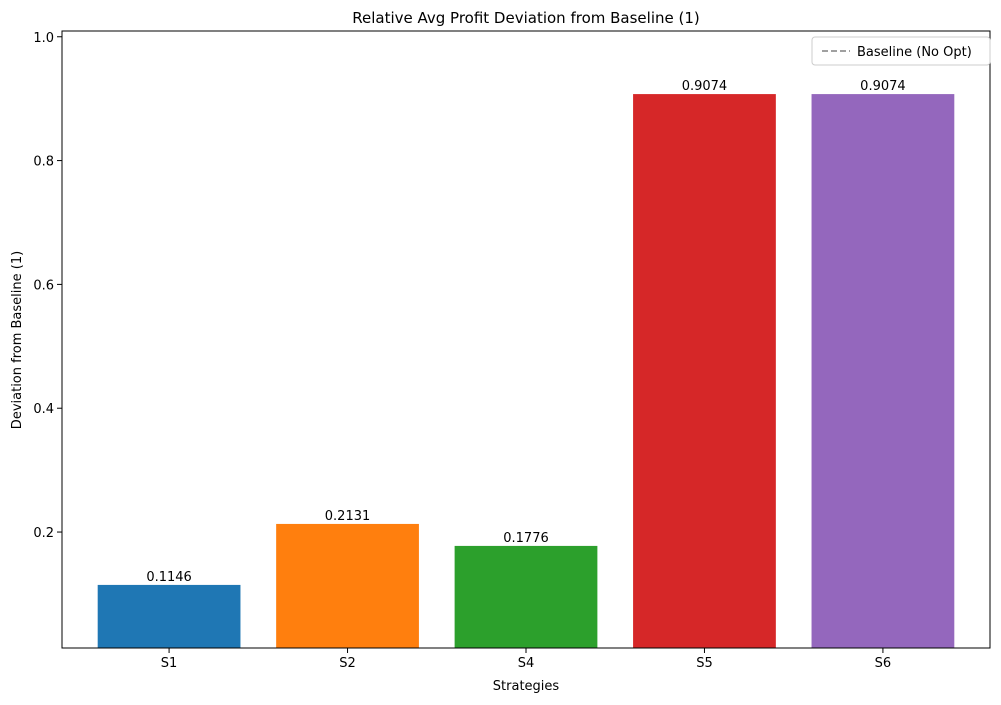 The image size is (1001, 705). Describe the element at coordinates (169, 577) in the screenshot. I see `bar-value-label-s1: 0.1146` at that location.